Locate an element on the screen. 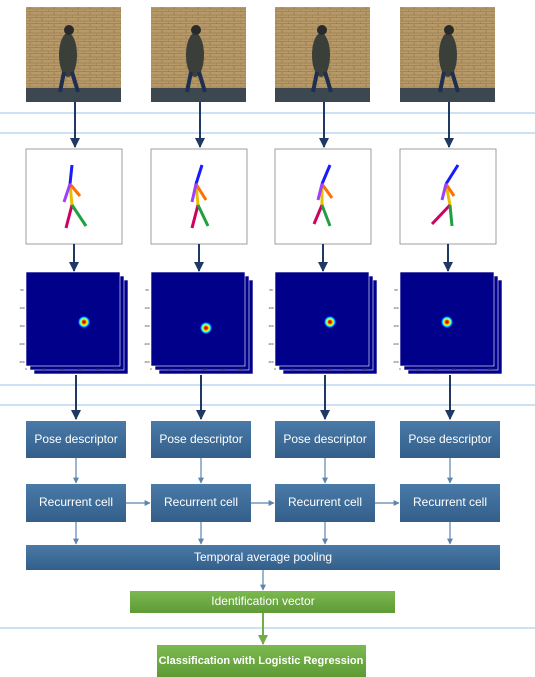 The image size is (535, 677). pooling-box is located at coordinates (263, 557).